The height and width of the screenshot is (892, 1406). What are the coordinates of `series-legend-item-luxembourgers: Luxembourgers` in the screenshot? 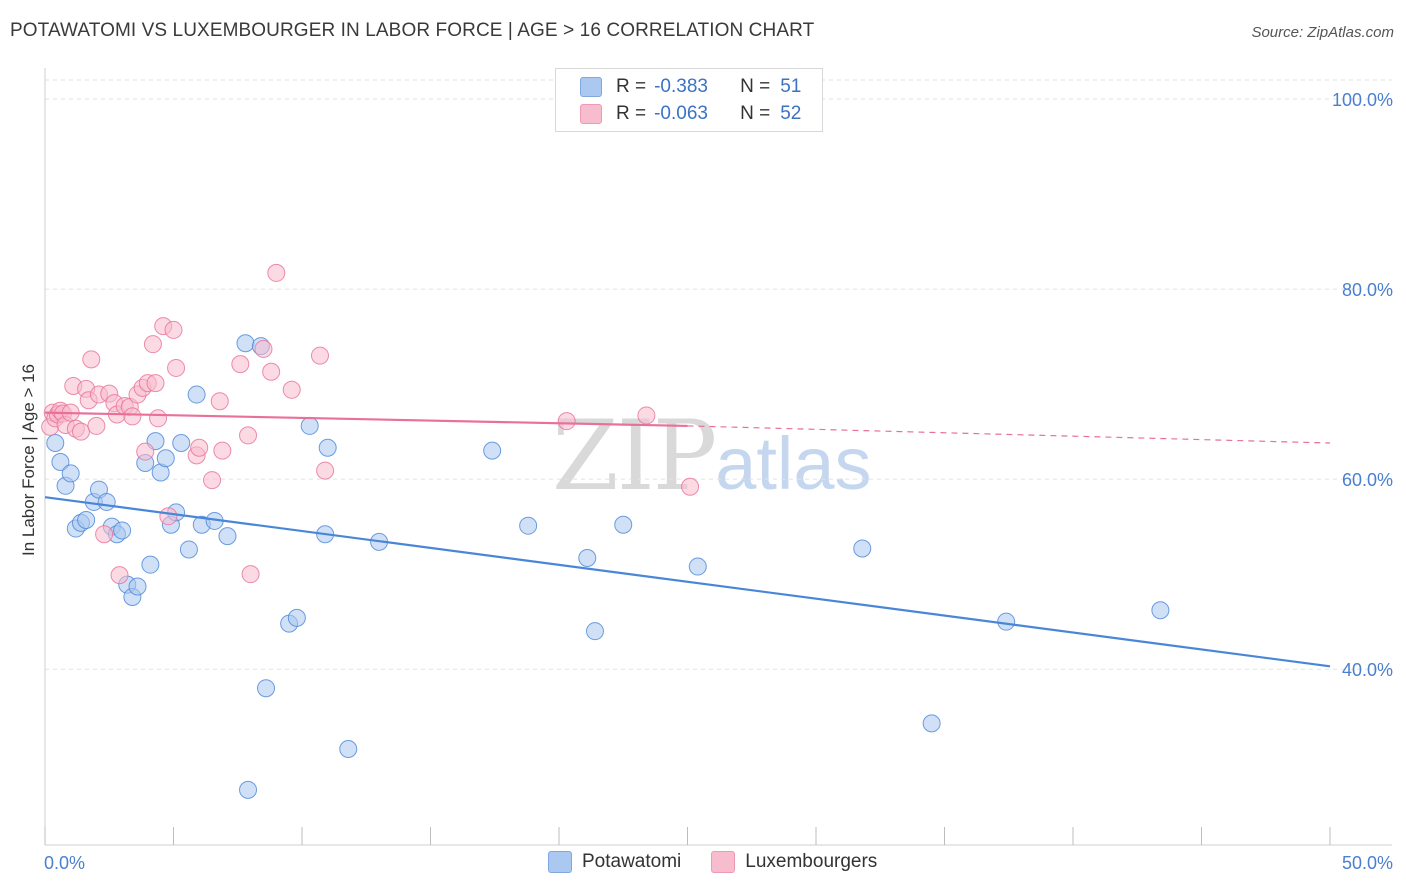 It's located at (794, 862).